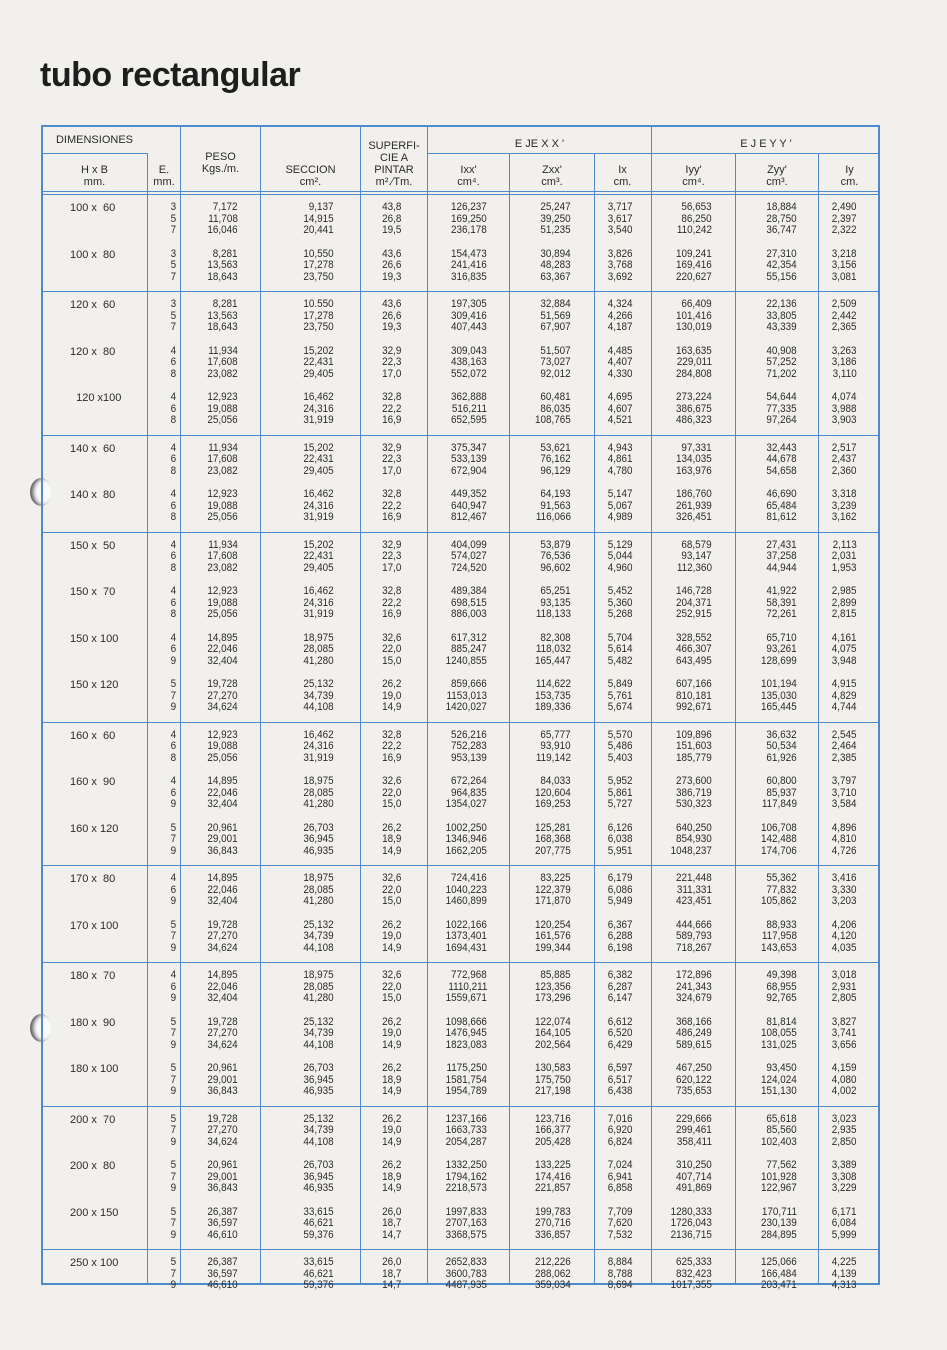 The width and height of the screenshot is (947, 1350). I want to click on cell-superficie: 19,3, so click(391, 276).